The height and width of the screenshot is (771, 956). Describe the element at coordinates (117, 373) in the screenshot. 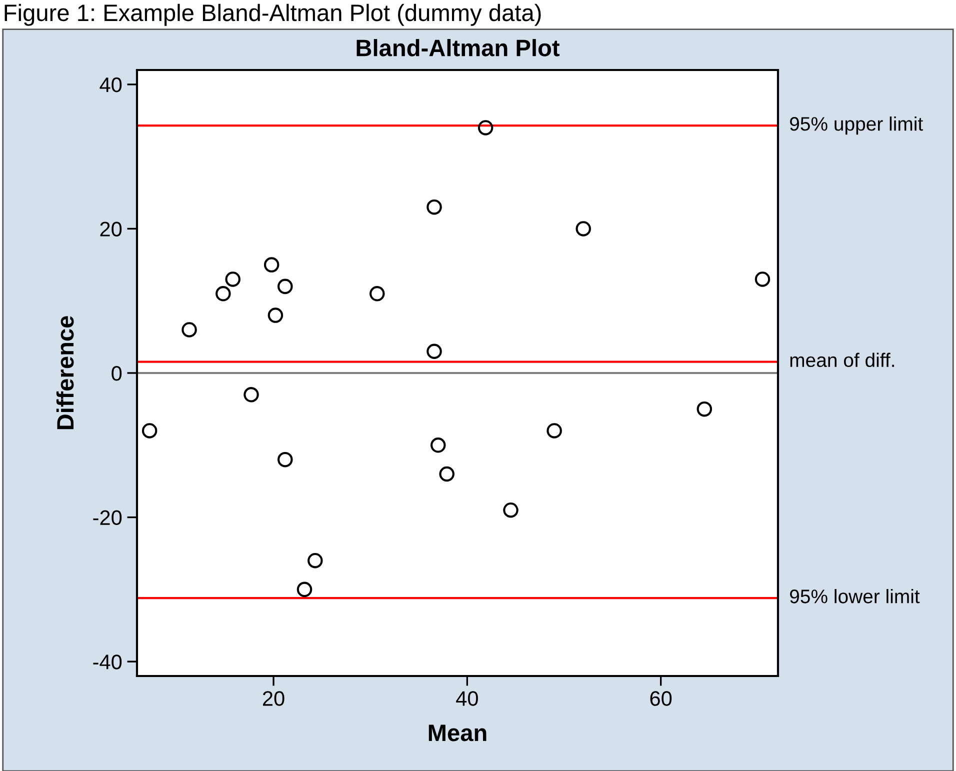

I see `y-tick-label: 0` at that location.